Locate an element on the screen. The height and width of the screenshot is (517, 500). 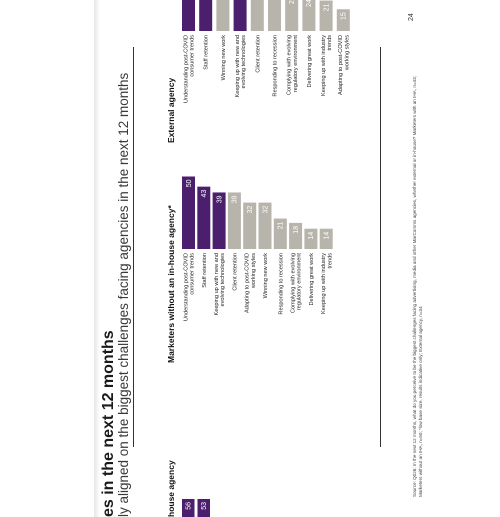
bar-value-label: 53 is located at coordinates (204, 506).